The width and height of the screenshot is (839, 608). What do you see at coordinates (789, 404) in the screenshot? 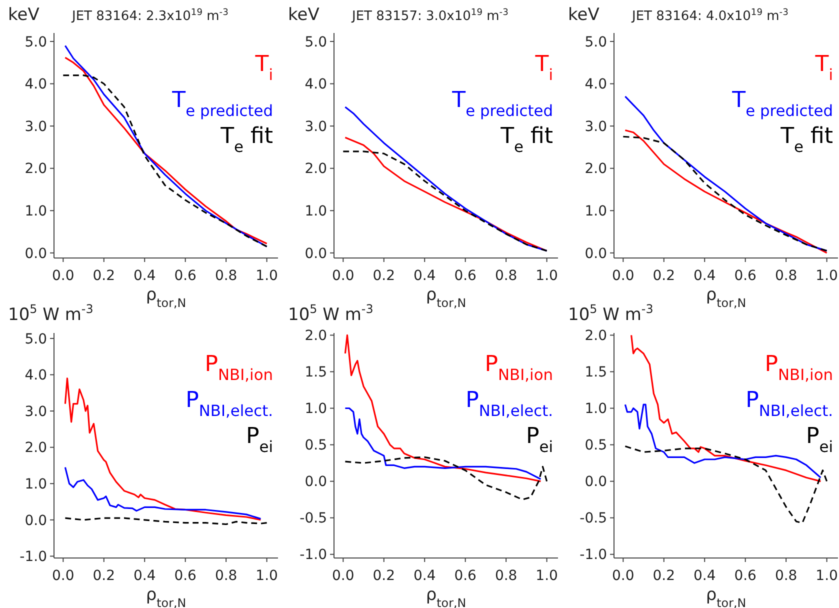
I see `series-label: P$_{NBI,elect.}$` at bounding box center [789, 404].